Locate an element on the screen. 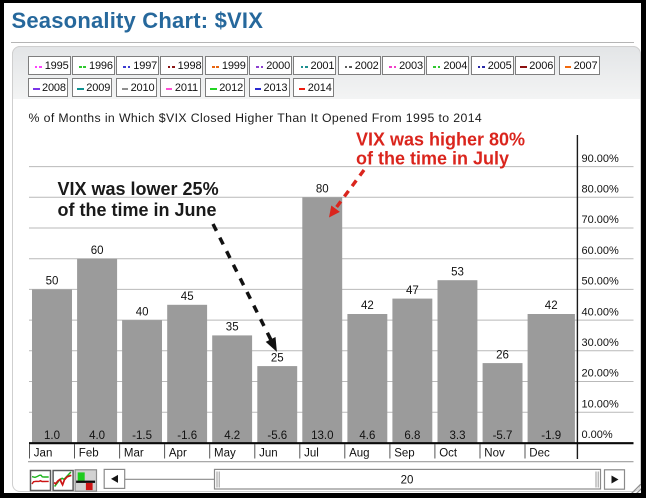 This screenshot has width=646, height=499. svg-text: 13.0 is located at coordinates (322, 436).